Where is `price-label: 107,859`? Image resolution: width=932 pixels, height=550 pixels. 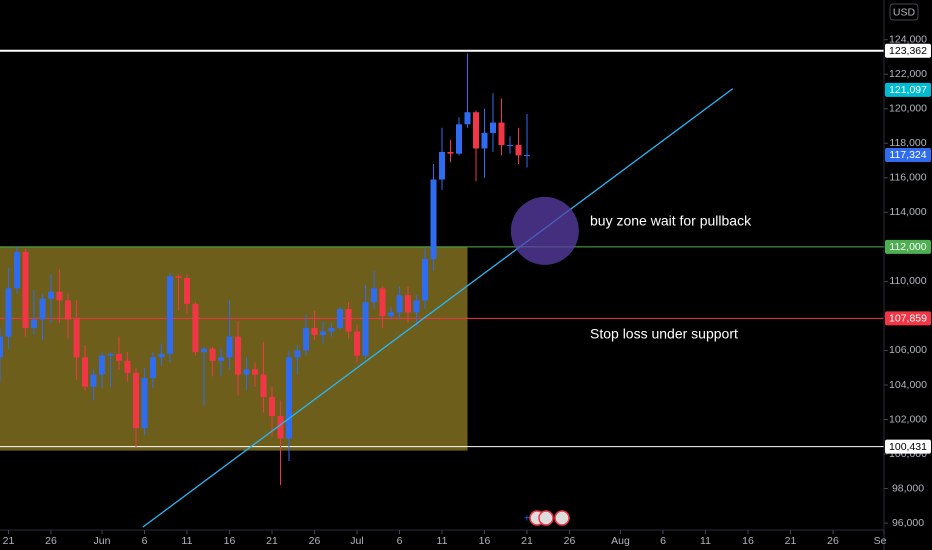 price-label: 107,859 is located at coordinates (908, 319).